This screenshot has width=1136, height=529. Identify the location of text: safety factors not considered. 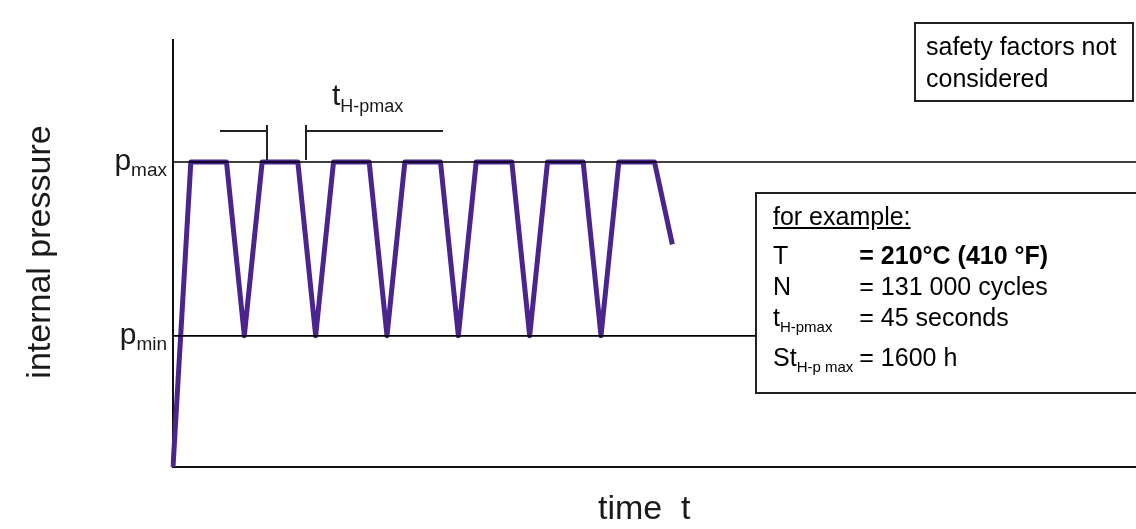
(1024, 62).